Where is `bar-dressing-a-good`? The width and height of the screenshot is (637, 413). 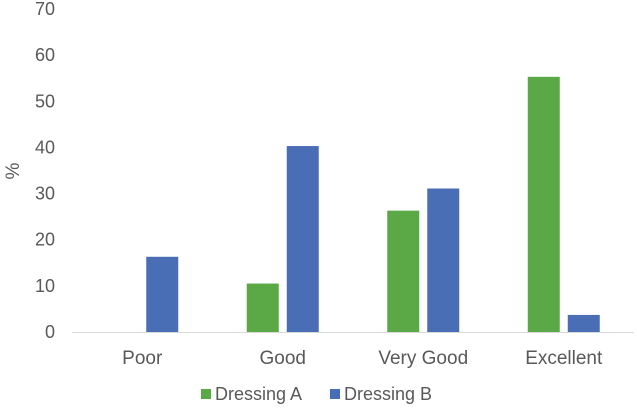
bar-dressing-a-good is located at coordinates (262, 307).